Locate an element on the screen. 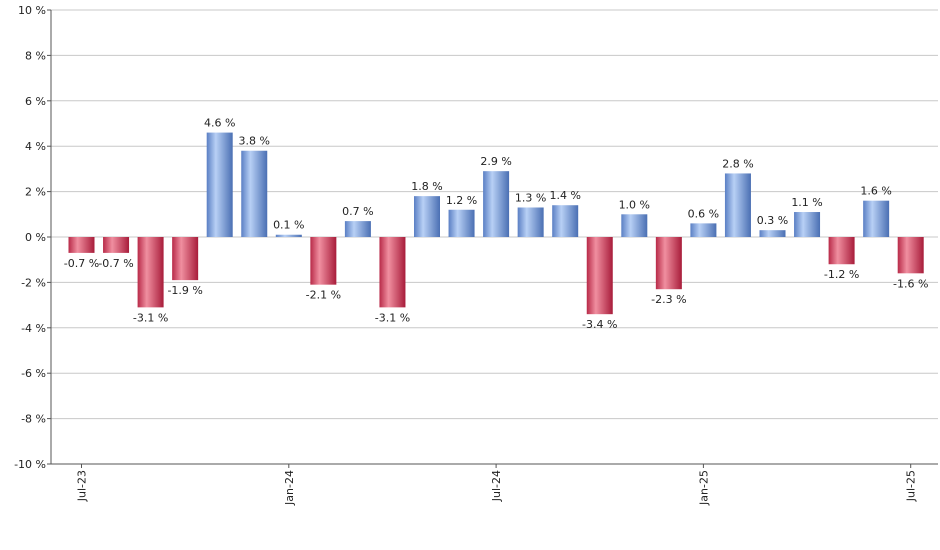  y-tick-label: -10 % is located at coordinates (30, 464).